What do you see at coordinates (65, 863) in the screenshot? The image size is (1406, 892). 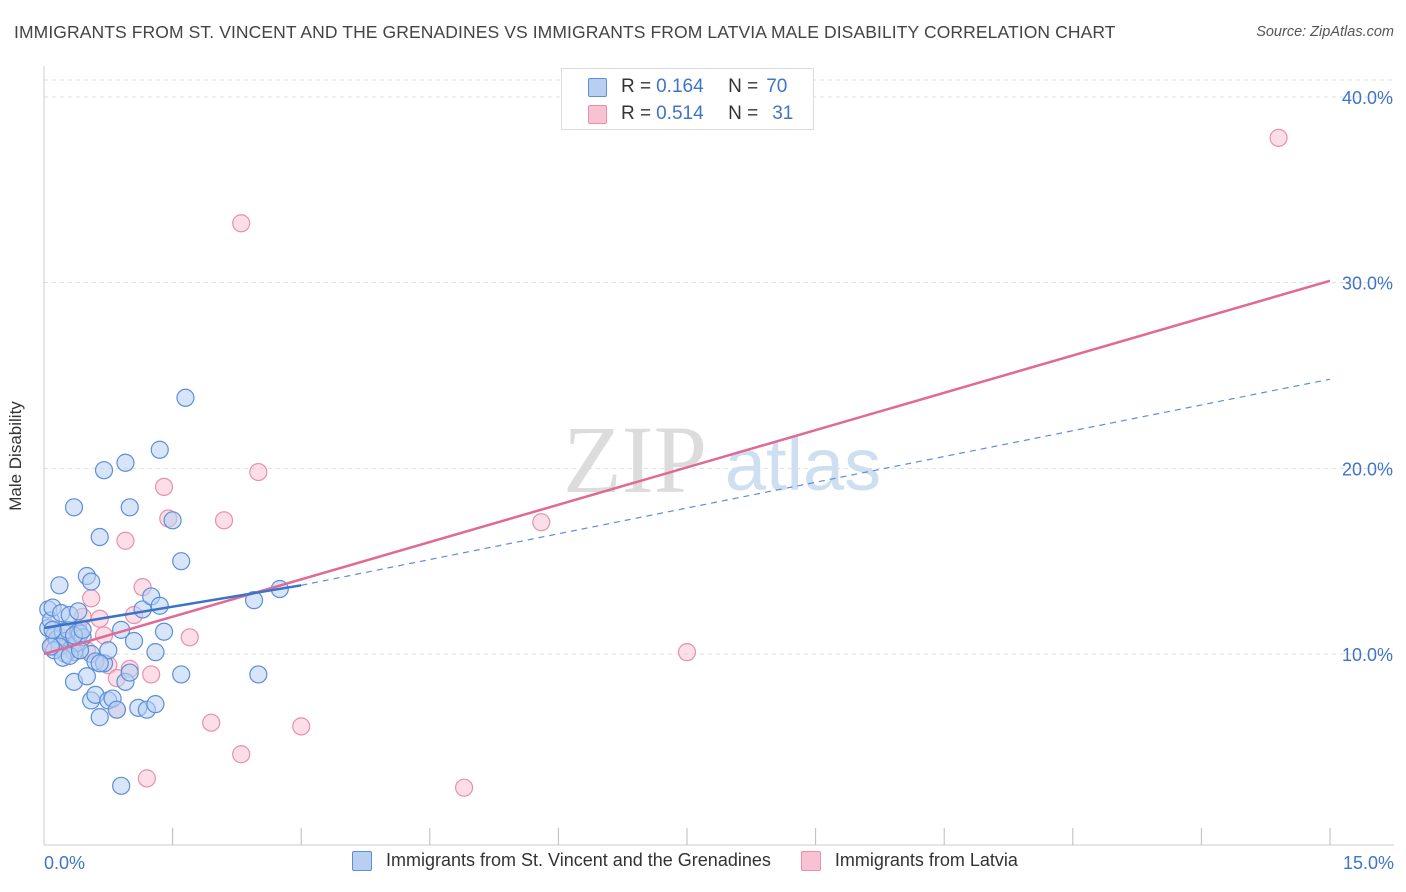 I see `x-tick-label-min: 0.0%` at bounding box center [65, 863].